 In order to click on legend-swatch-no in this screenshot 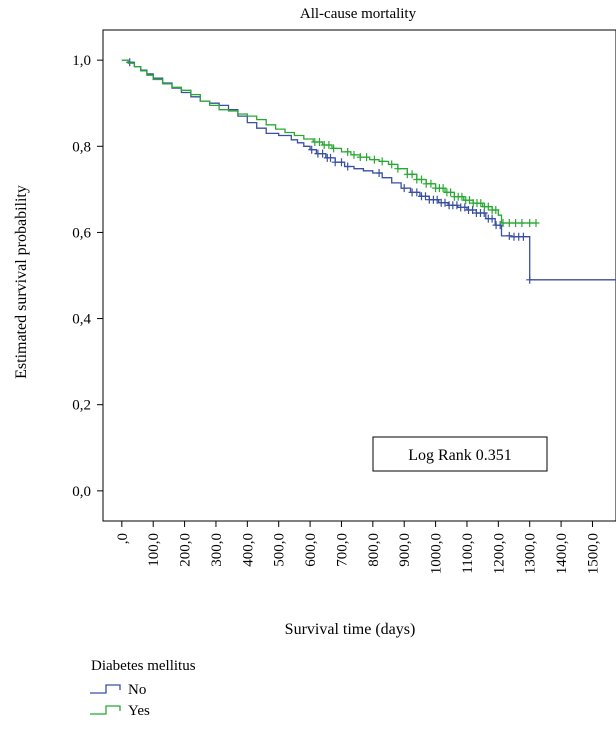, I will do `click(105, 689)`.